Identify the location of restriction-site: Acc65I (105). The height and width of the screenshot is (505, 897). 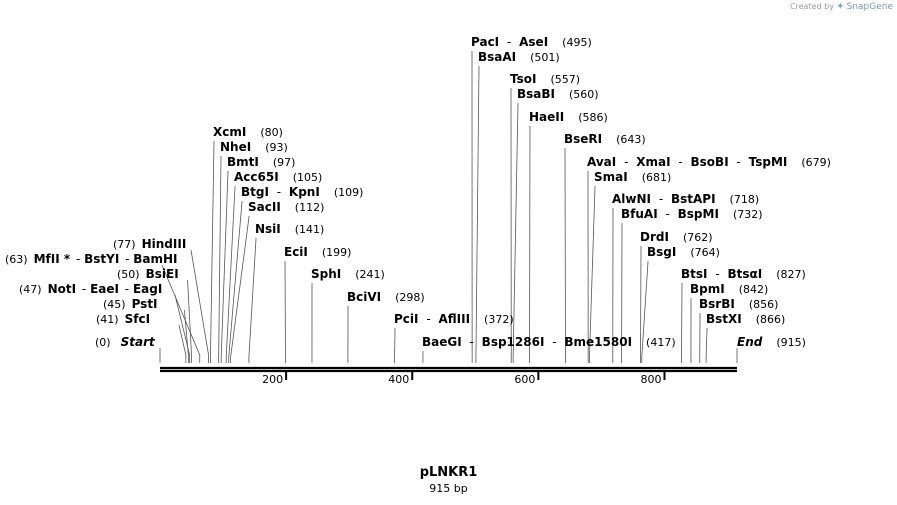
(278, 177).